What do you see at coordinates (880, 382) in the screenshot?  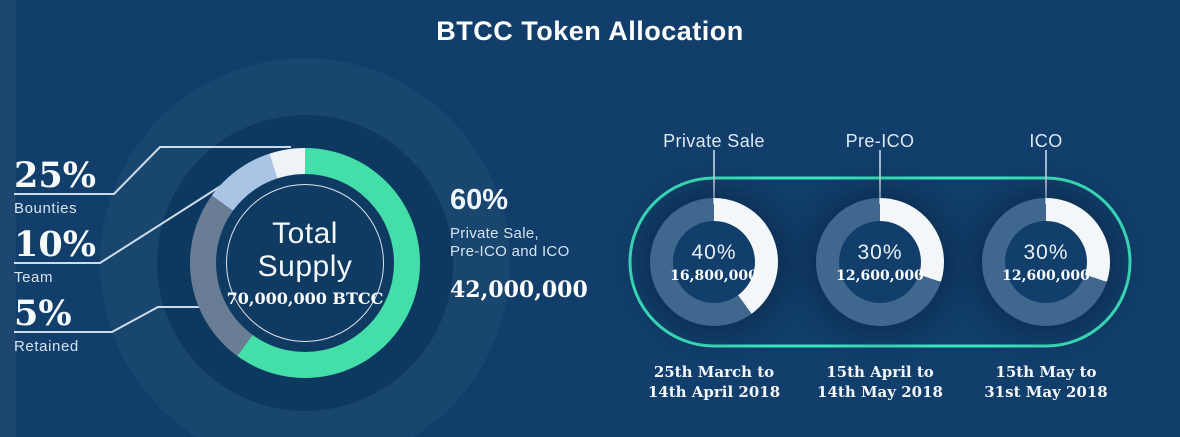 I see `phase-dates-pre-ico: 15th April to 14th May 2018` at bounding box center [880, 382].